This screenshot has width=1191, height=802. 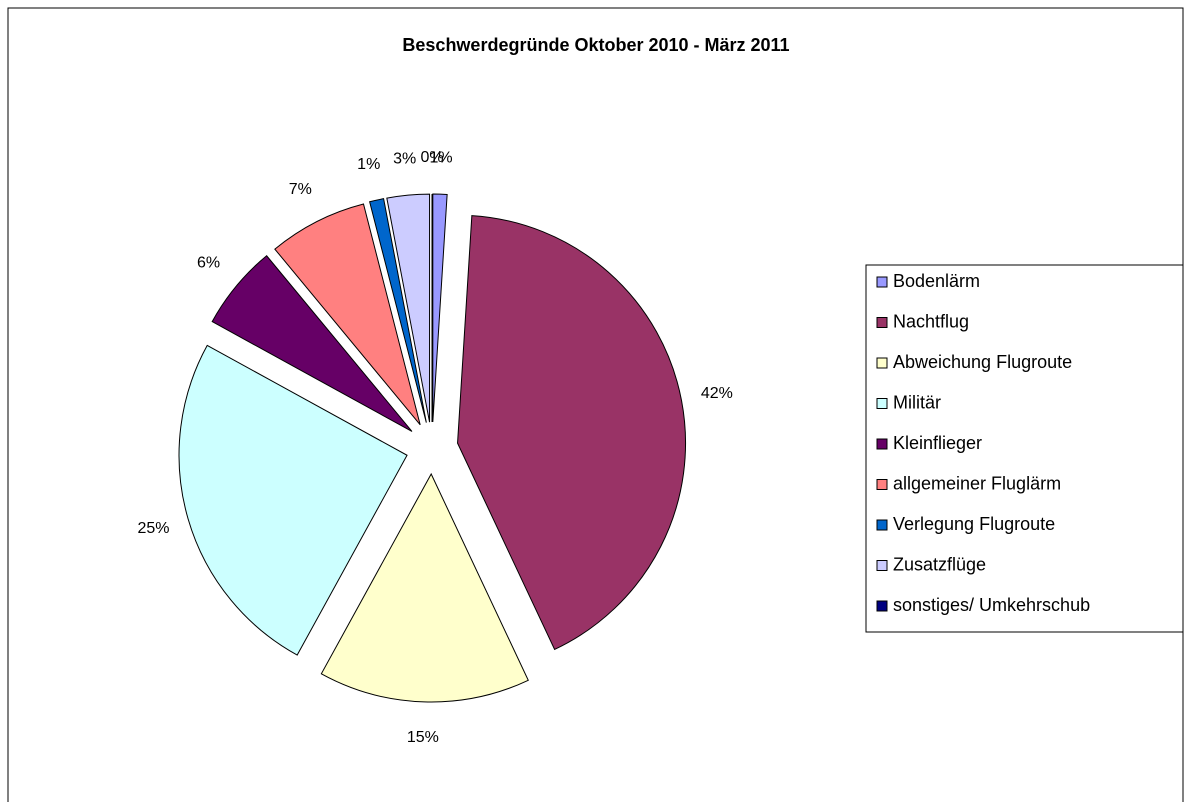 I want to click on legend-label: allgemeiner Fluglärm, so click(x=977, y=483).